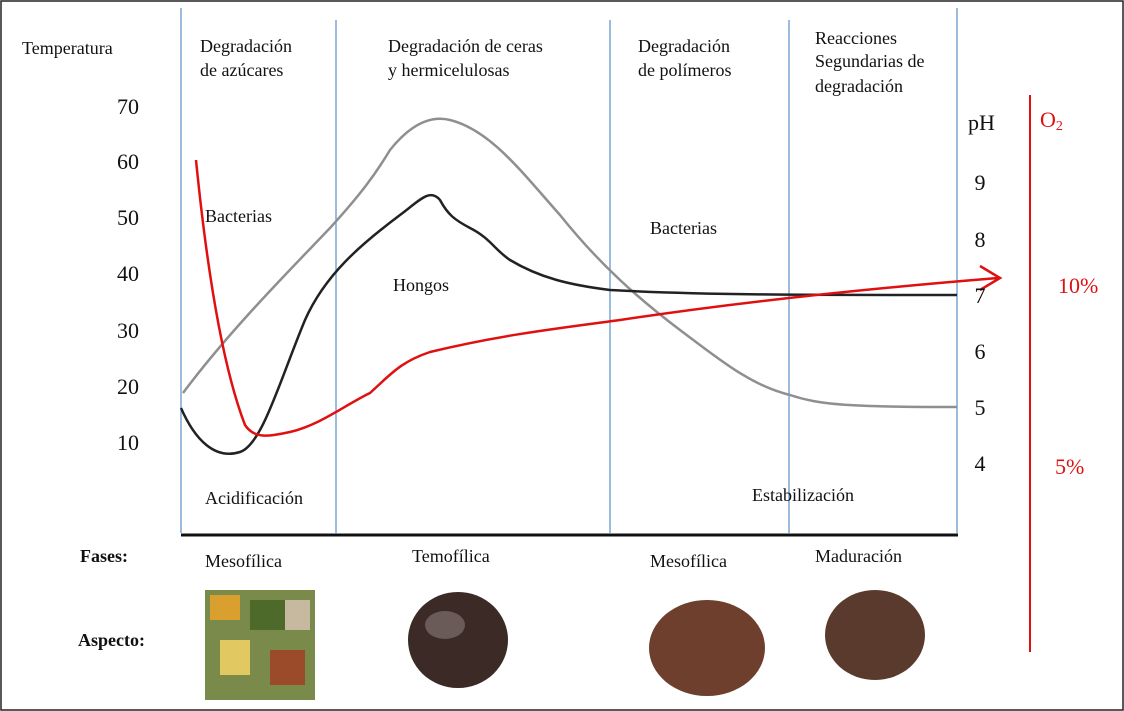 This screenshot has width=1124, height=711. Describe the element at coordinates (980, 463) in the screenshot. I see `tick-label: 4` at that location.